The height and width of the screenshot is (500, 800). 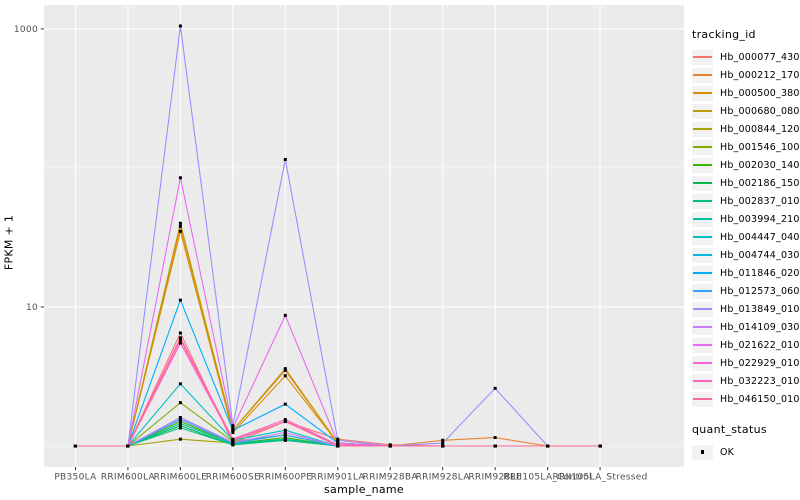 What do you see at coordinates (745, 291) in the screenshot?
I see `legend-item-Hb_012573_060: Hb_012573_060` at bounding box center [745, 291].